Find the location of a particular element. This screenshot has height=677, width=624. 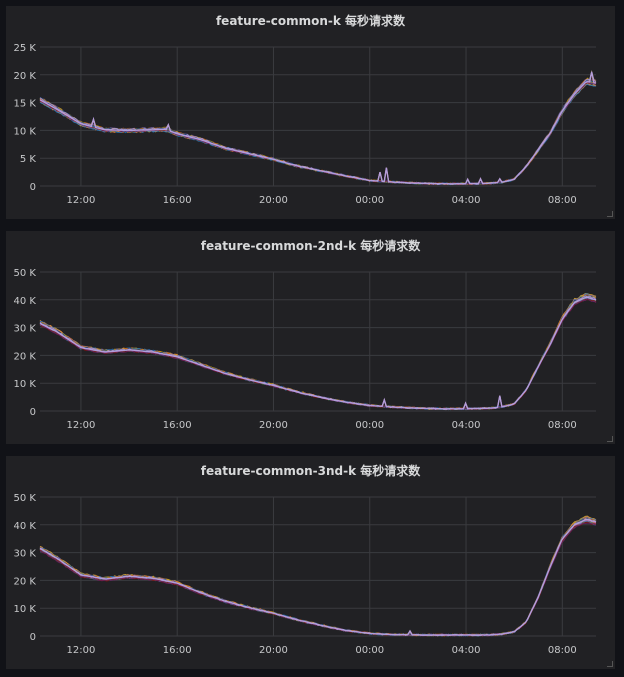

y-tick-label: 5 K is located at coordinates (28, 159).